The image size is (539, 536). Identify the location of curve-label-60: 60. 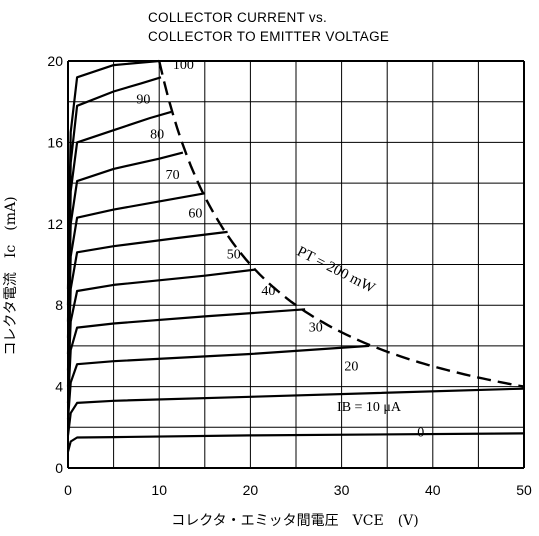
(195, 214).